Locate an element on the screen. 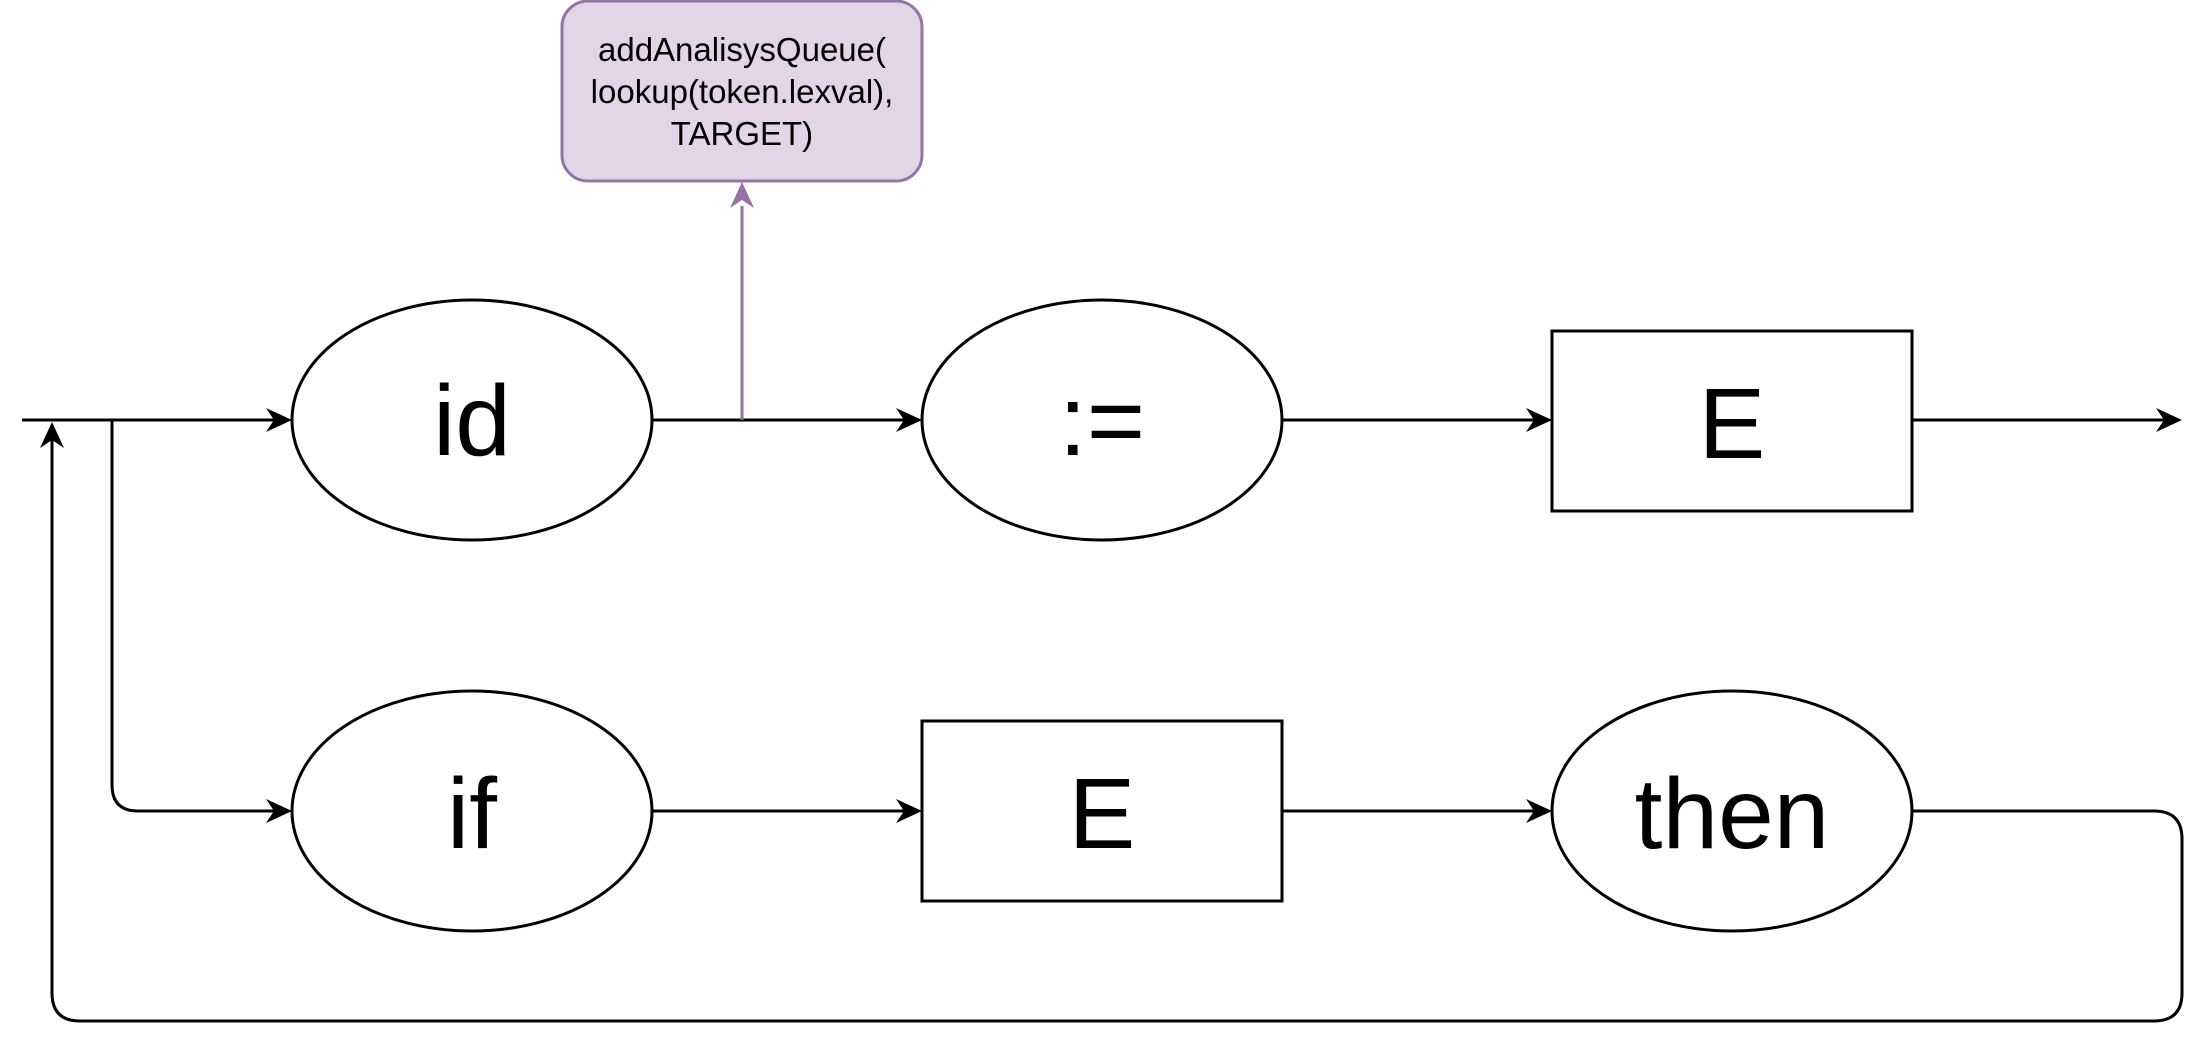 The image size is (2208, 1047). node-if-label: if is located at coordinates (472, 814).